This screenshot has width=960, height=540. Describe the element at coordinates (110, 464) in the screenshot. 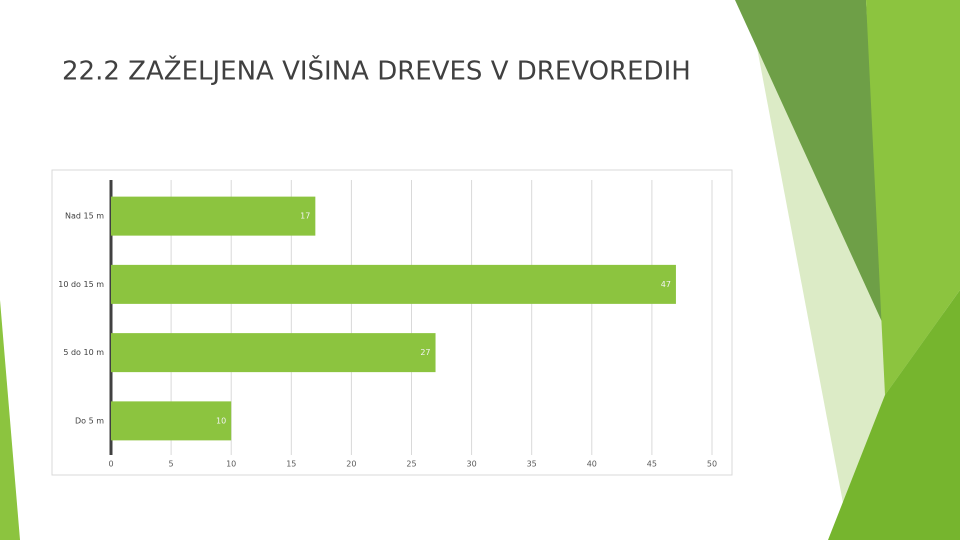

I see `x-tick-label: 0` at that location.